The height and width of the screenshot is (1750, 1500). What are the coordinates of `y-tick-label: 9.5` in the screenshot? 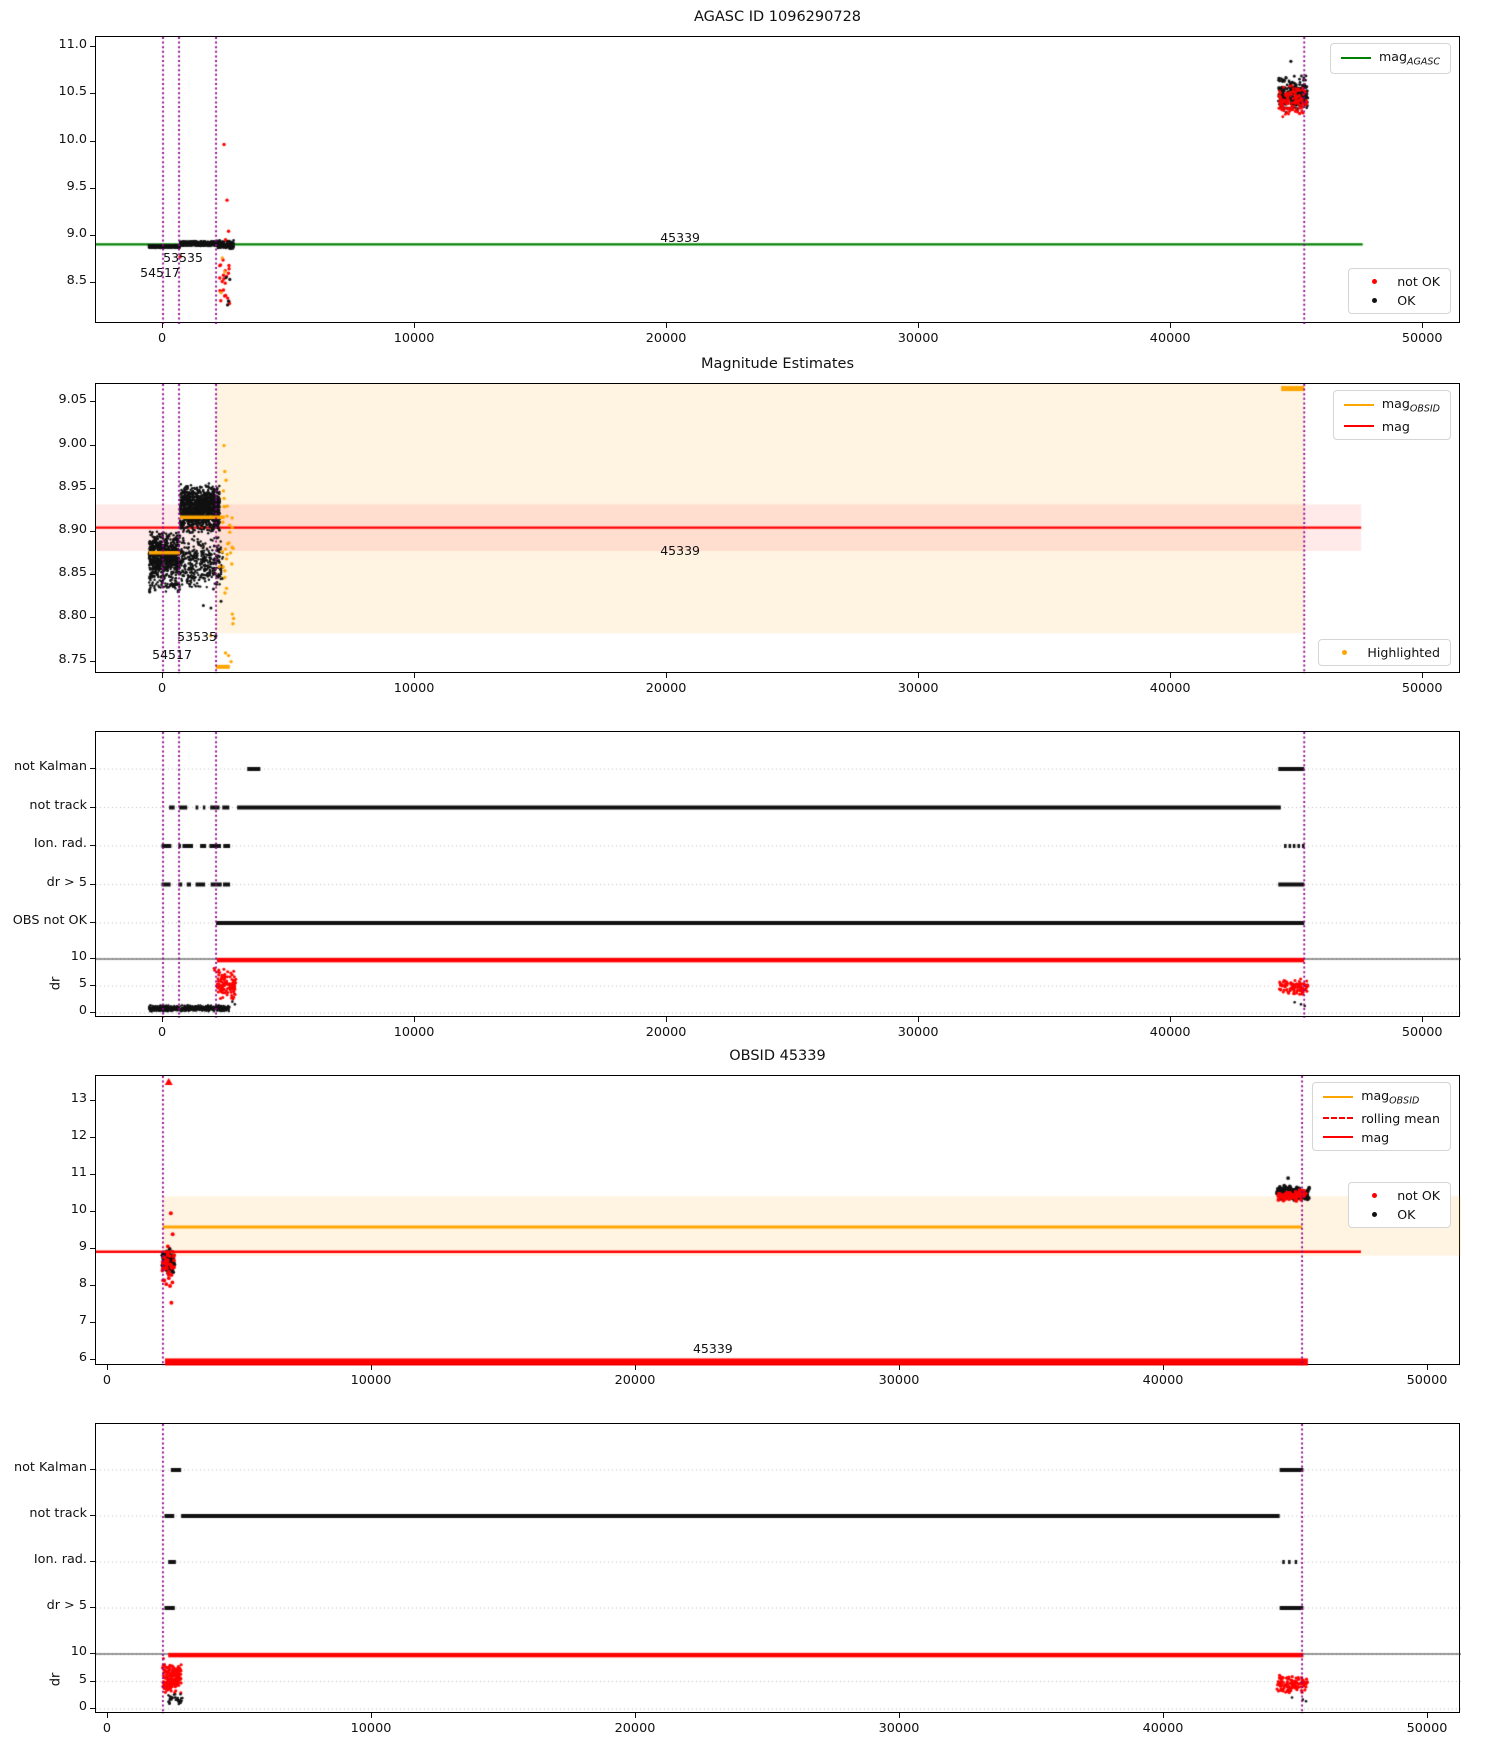 It's located at (76, 186).